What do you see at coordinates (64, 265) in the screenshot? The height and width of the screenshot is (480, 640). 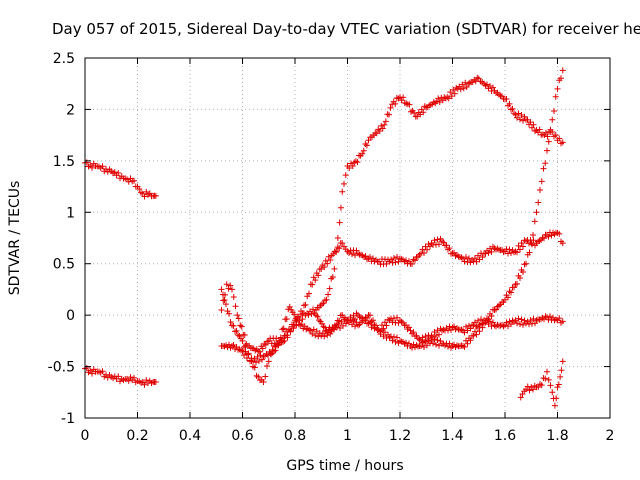 I see `y-tick-label: 0.5` at bounding box center [64, 265].